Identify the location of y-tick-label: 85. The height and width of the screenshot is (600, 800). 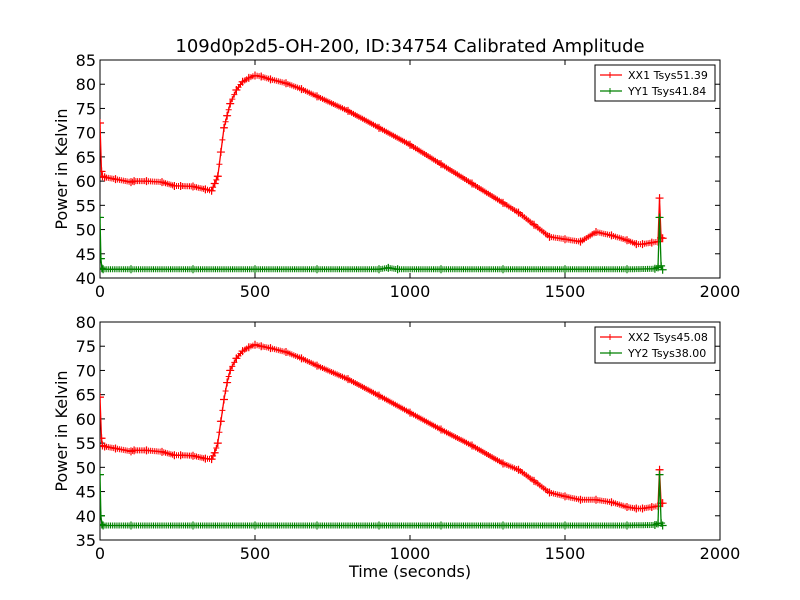
(86, 60).